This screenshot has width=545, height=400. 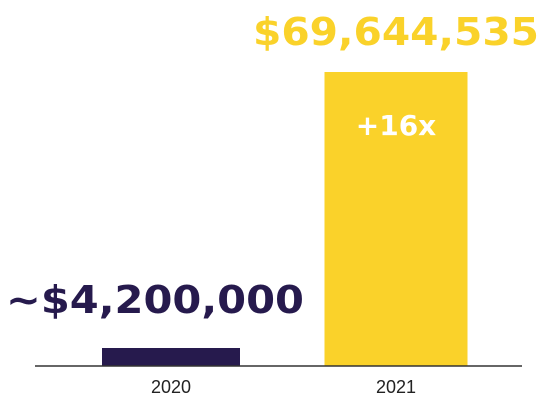 What do you see at coordinates (171, 387) in the screenshot?
I see `x-tick-label-2020: 2020` at bounding box center [171, 387].